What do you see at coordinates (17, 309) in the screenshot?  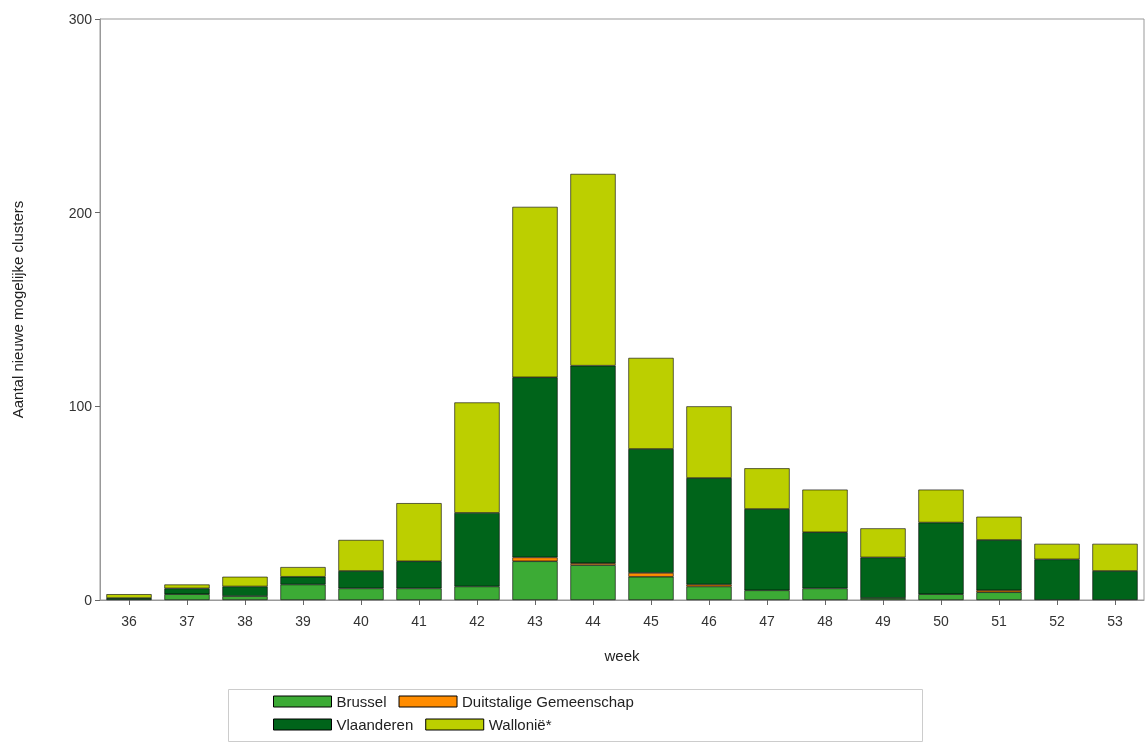 I see `y-axis-title: Aantal nieuwe mogelijke clusters` at bounding box center [17, 309].